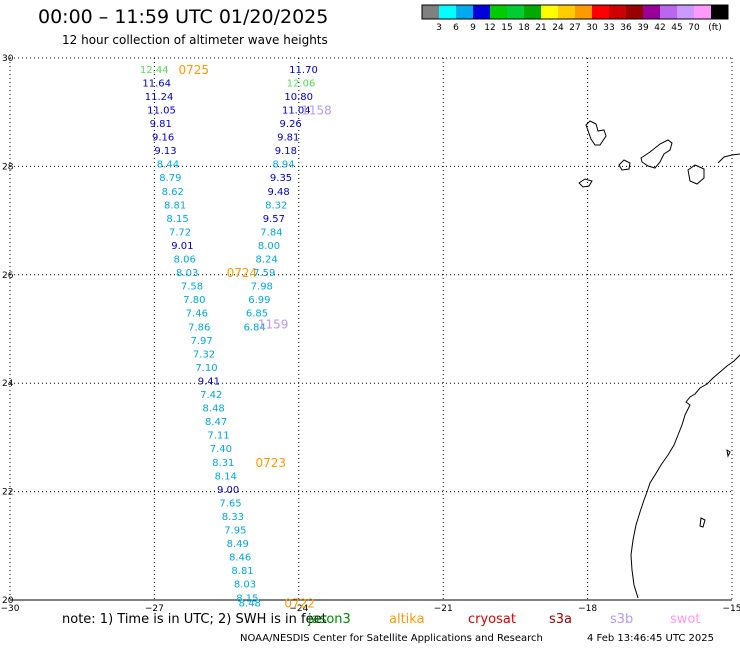 Image resolution: width=740 pixels, height=650 pixels. I want to click on colorbar-label: 6, so click(456, 28).